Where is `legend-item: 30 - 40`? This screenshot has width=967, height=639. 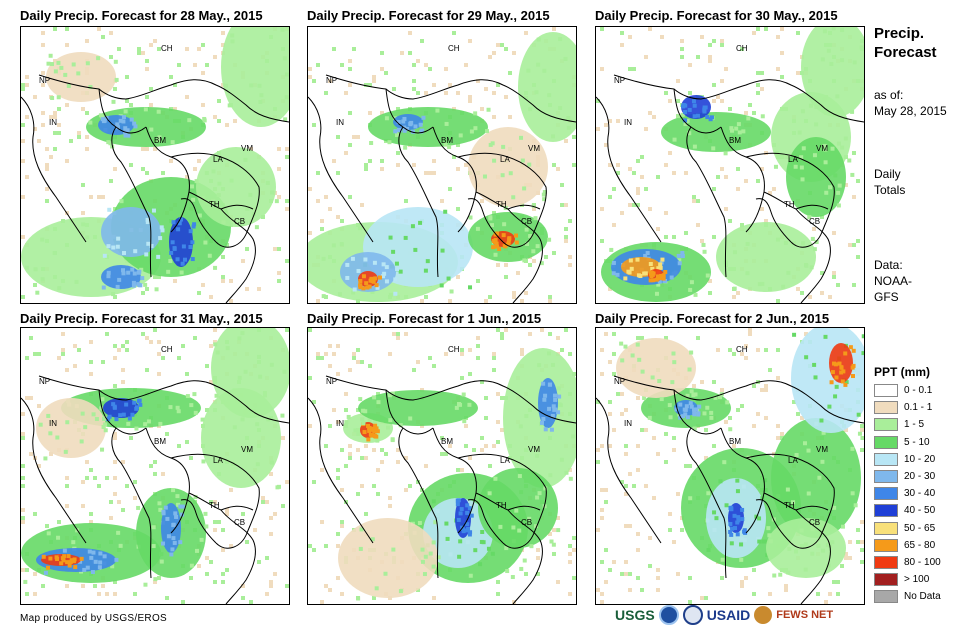
legend-item: 30 - 40 is located at coordinates (907, 493).